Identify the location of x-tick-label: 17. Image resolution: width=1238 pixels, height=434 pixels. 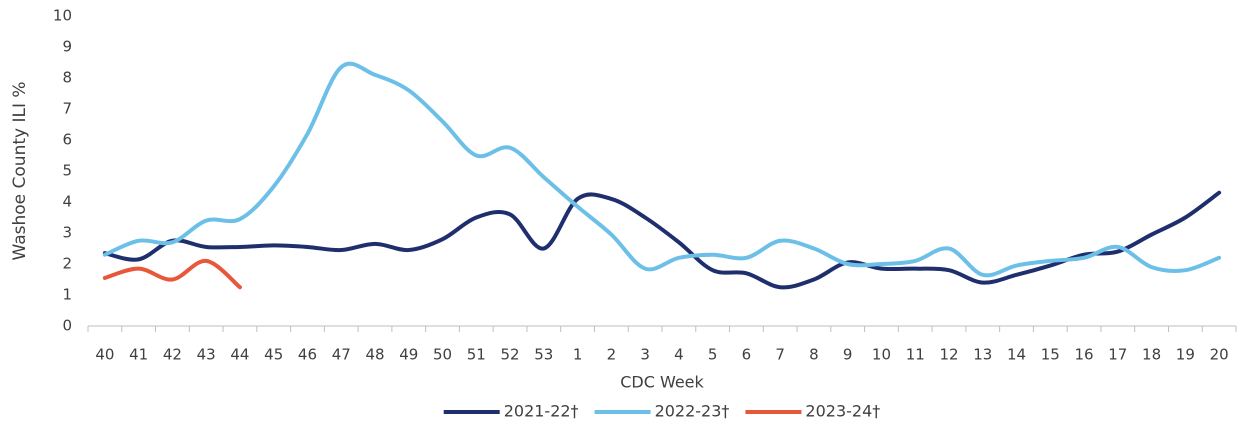
(1117, 355).